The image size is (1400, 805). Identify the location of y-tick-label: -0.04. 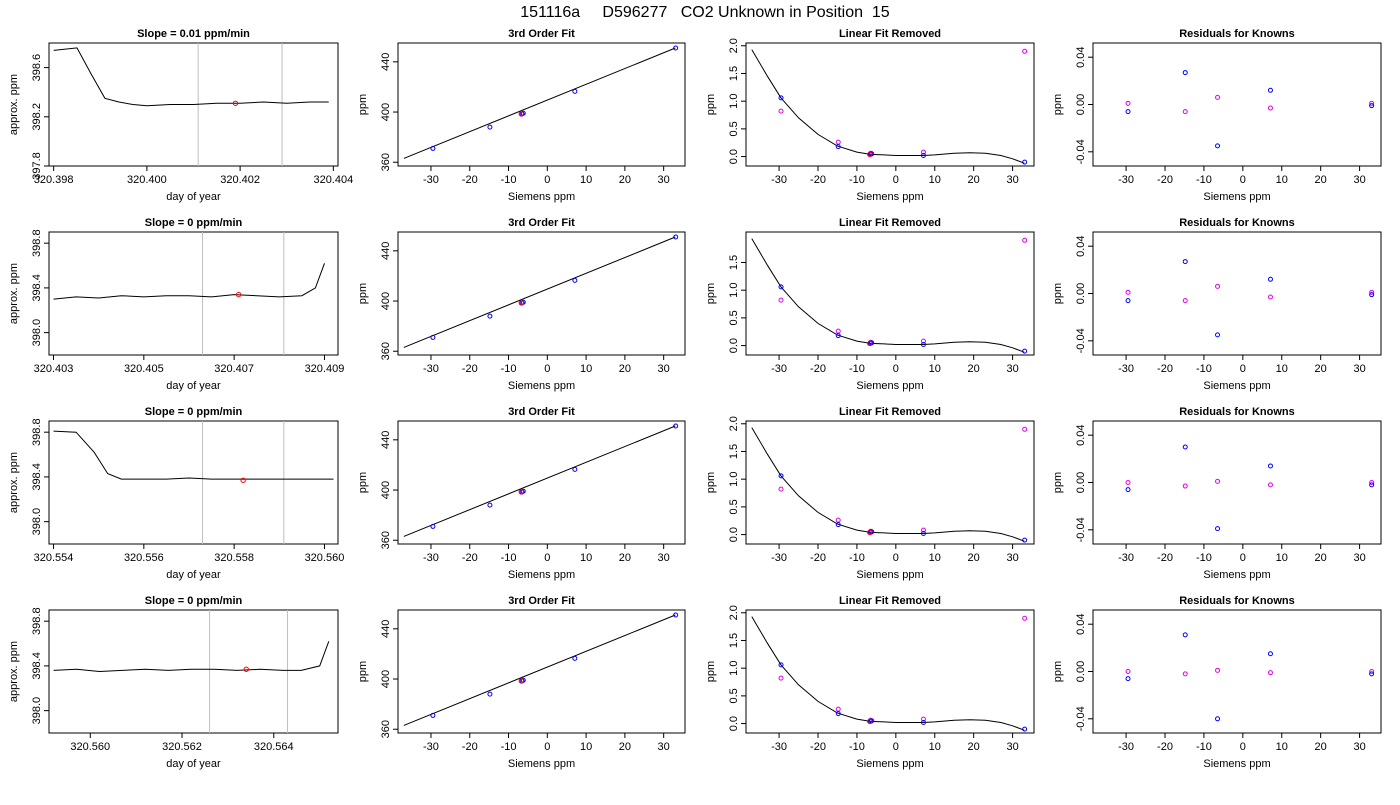
(1081, 151).